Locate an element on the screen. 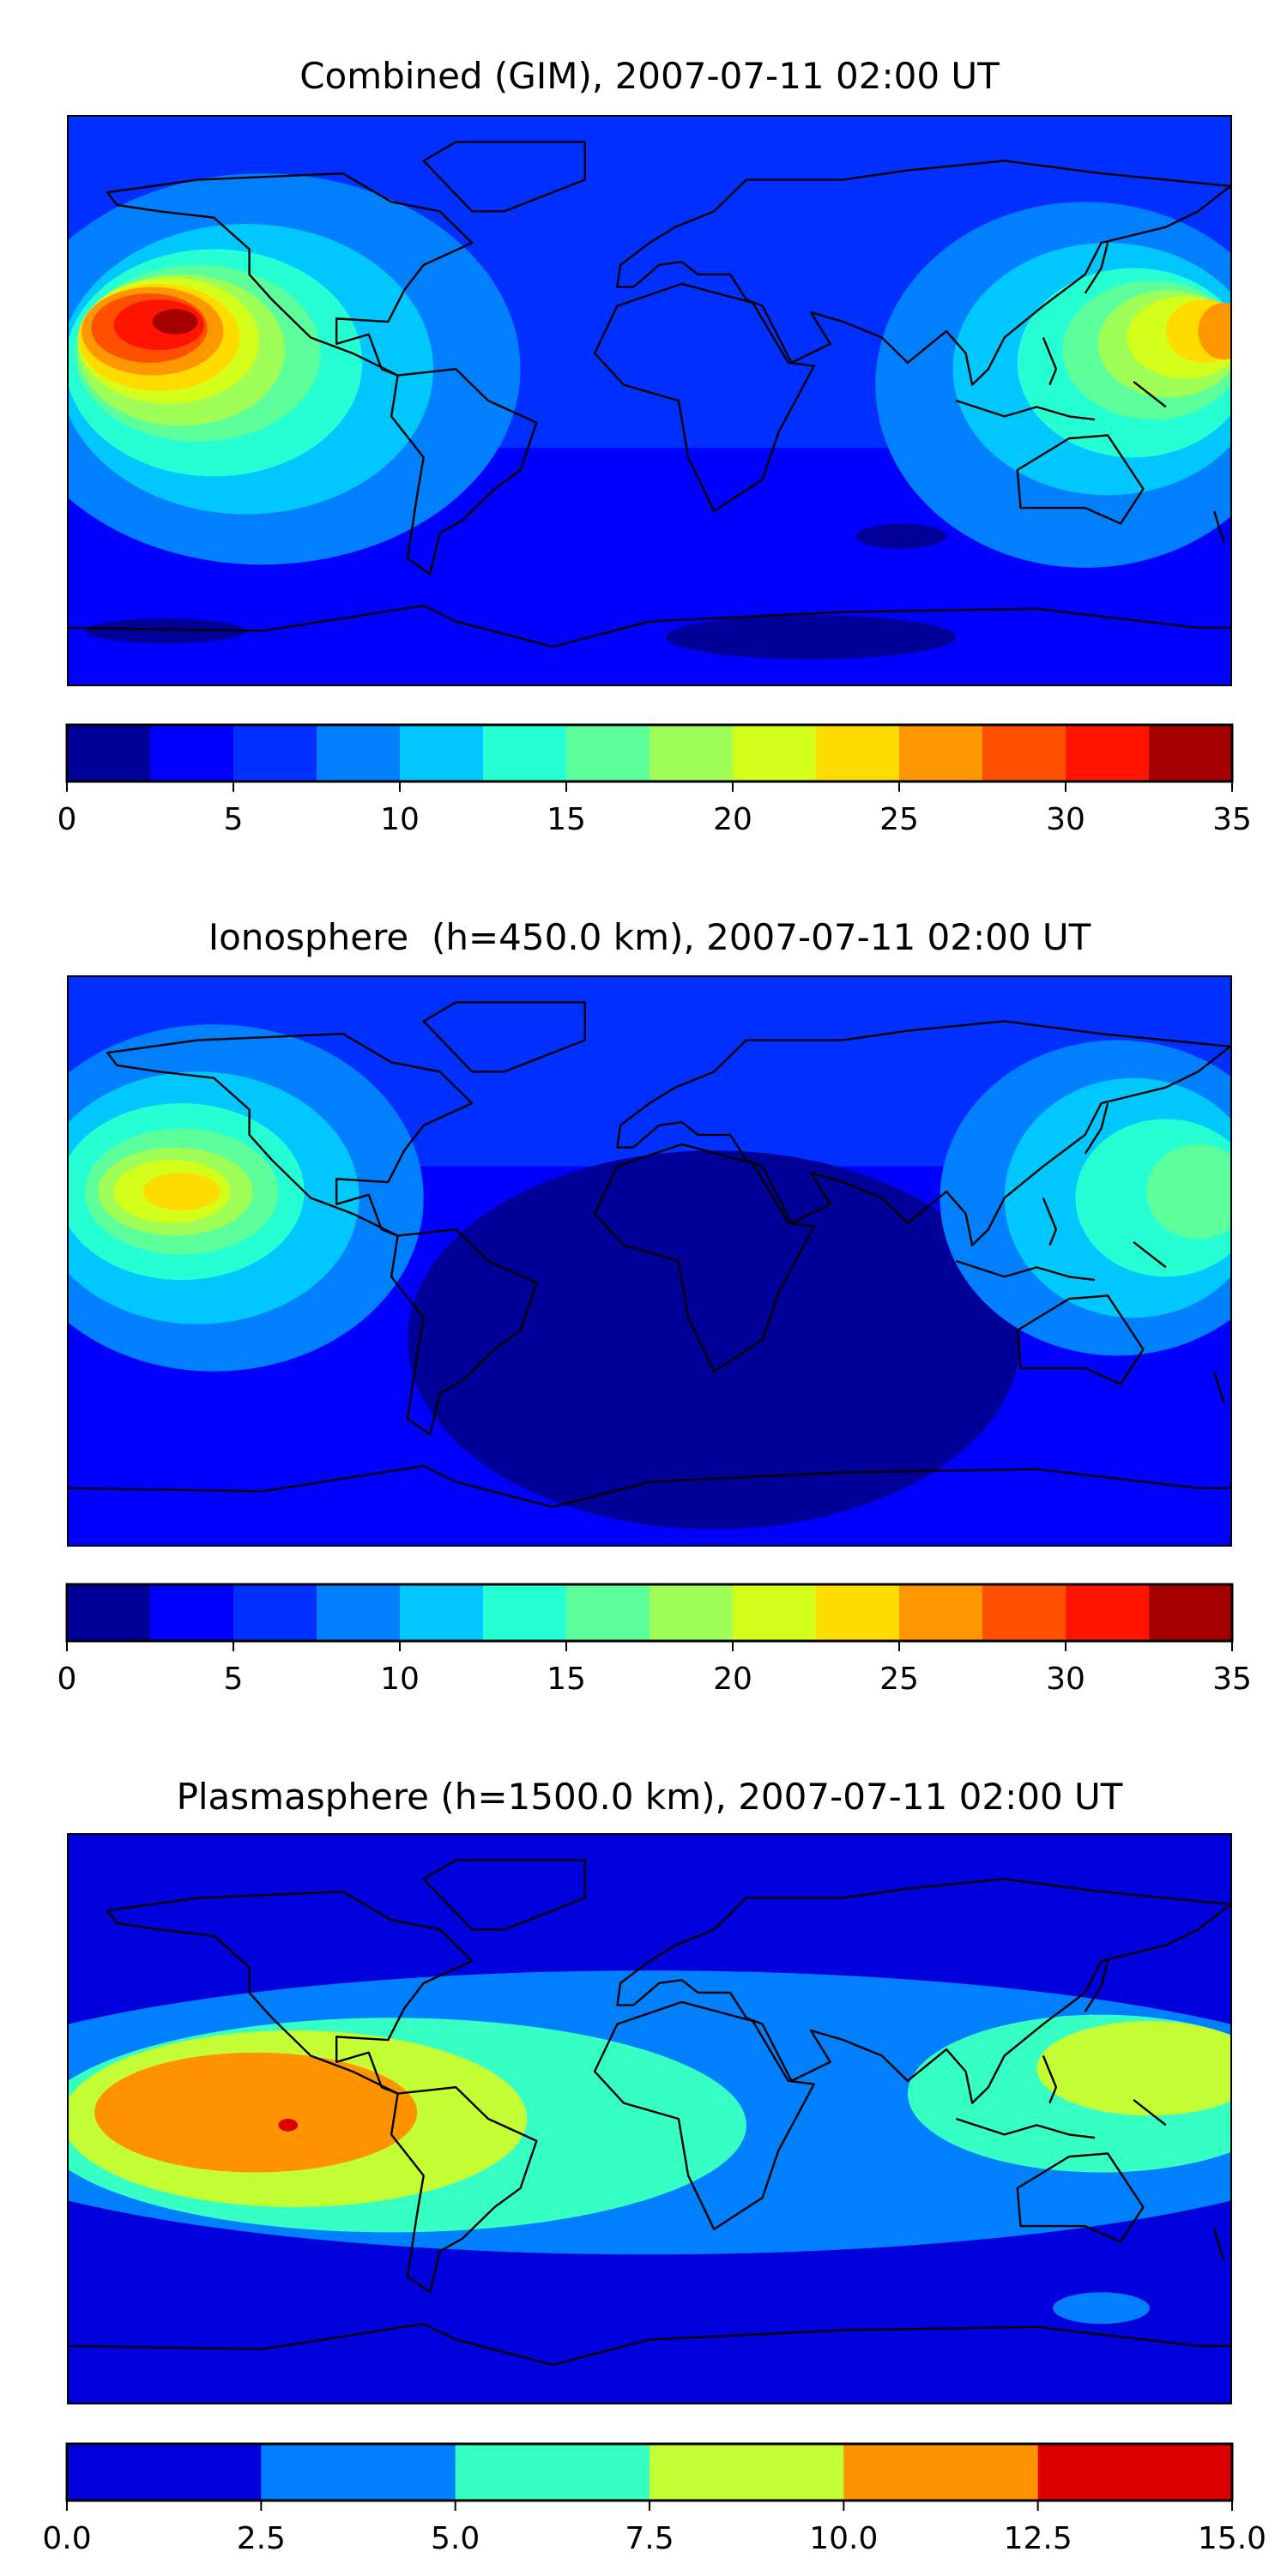  colorbar-combined: 0 5 10 15 20 25 30 35 is located at coordinates (654, 780).